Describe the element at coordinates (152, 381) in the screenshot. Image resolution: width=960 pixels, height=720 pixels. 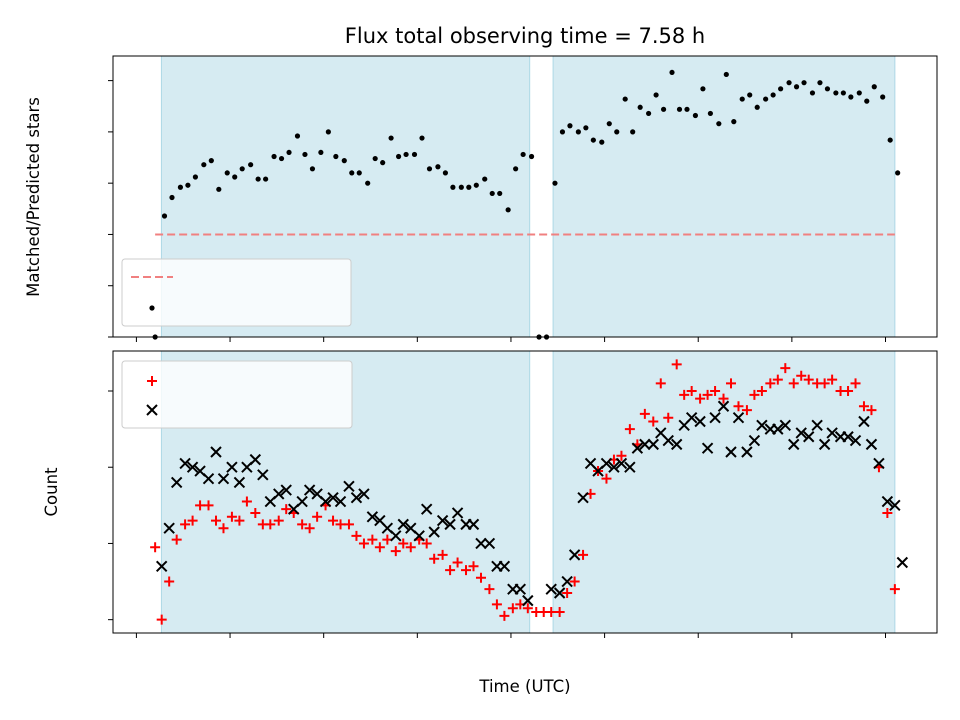
I see `legend-matched-swatch` at that location.